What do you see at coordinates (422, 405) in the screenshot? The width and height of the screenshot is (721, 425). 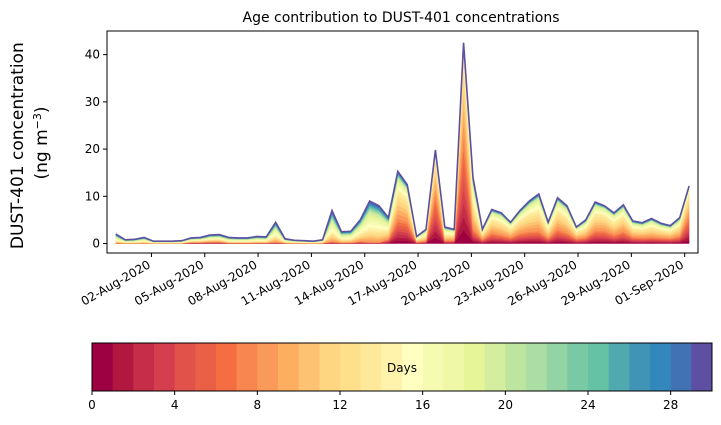 I see `colorbar-tick-label: 16` at bounding box center [422, 405].